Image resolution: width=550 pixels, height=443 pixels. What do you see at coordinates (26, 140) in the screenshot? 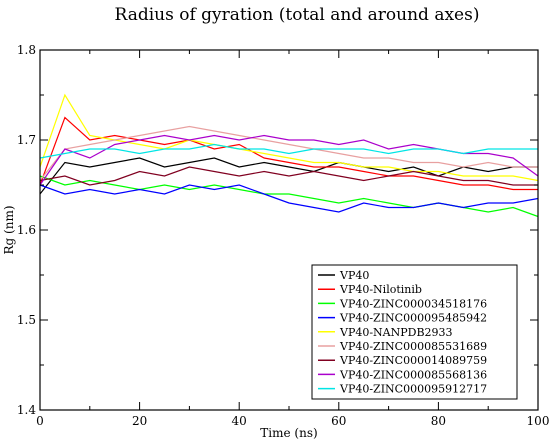
I see `y-tick-label: 1.7` at bounding box center [26, 140].